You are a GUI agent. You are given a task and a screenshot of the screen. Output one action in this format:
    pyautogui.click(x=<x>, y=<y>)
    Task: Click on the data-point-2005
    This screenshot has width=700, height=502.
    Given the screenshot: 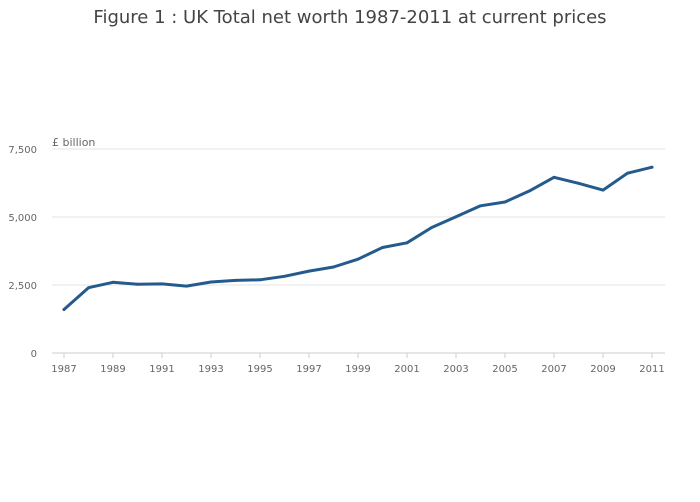 What is the action you would take?
    pyautogui.click(x=505, y=202)
    